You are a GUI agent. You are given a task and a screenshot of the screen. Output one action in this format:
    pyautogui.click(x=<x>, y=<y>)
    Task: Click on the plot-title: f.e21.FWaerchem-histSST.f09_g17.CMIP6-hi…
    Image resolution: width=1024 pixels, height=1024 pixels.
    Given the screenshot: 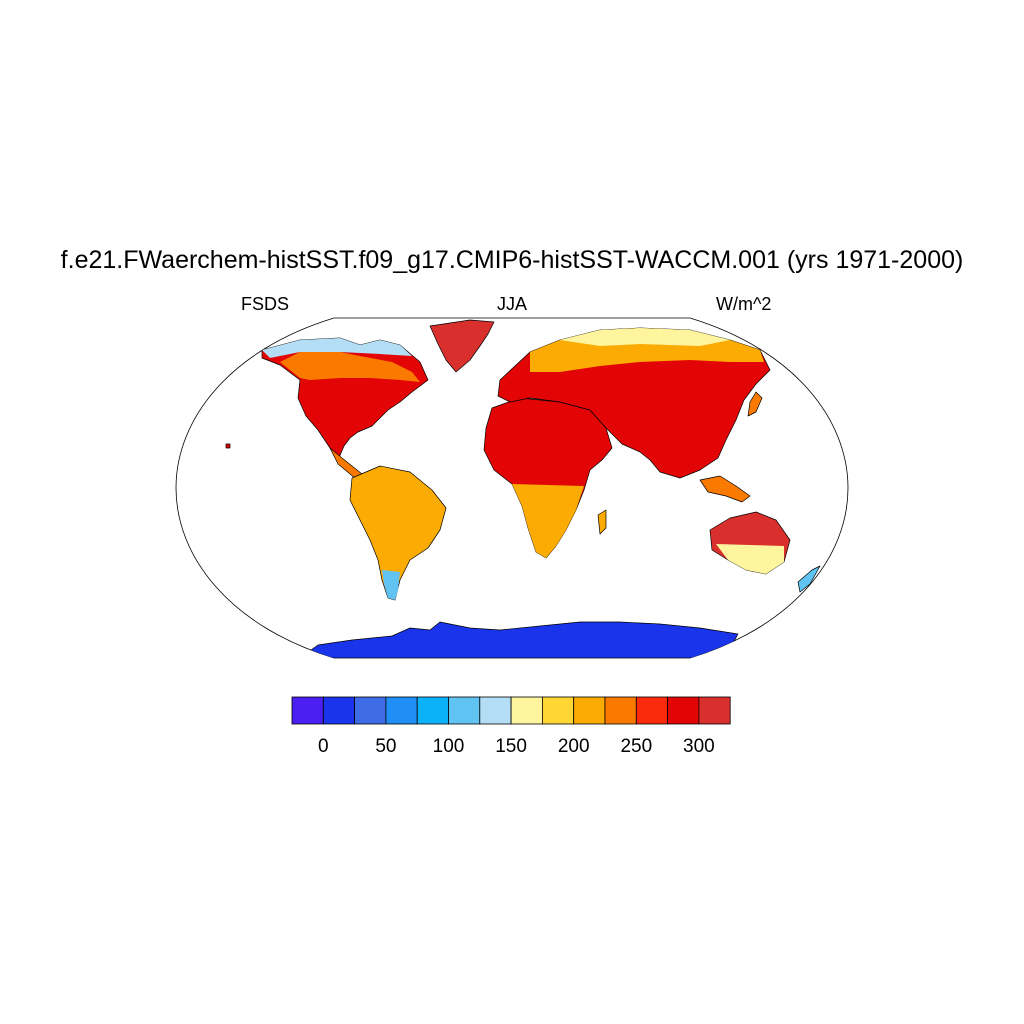 What is the action you would take?
    pyautogui.click(x=512, y=260)
    